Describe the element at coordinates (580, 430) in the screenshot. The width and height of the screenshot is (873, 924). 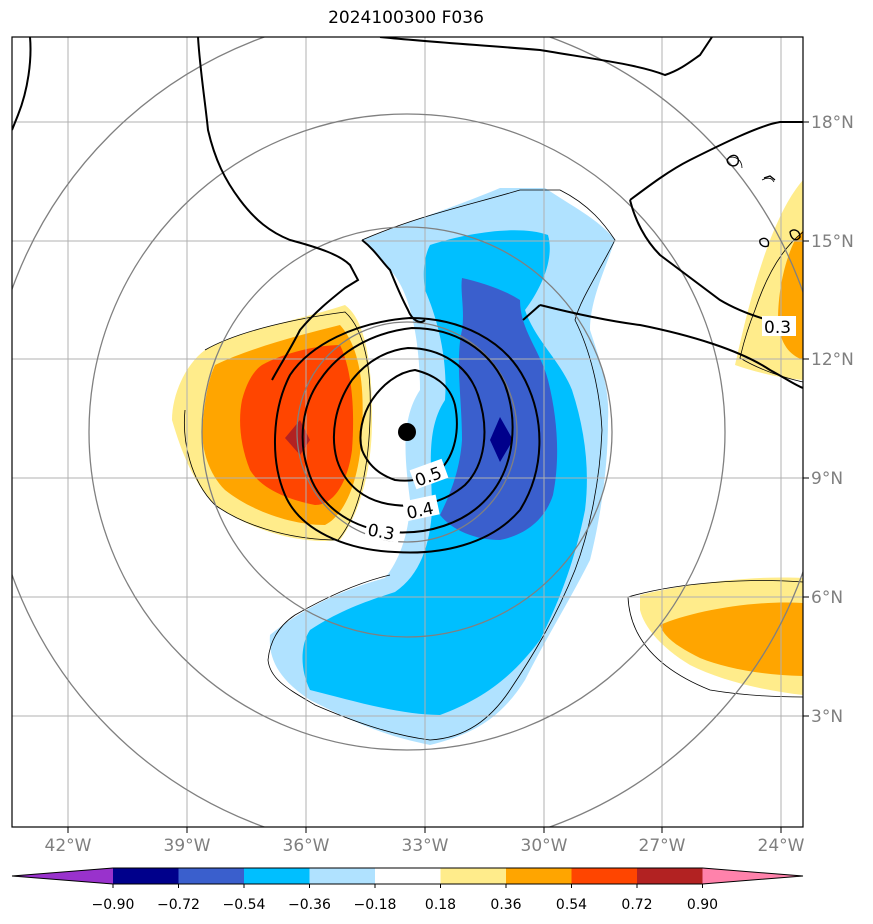
I see `contour-label-group: 0.5 0.4 0.3 0.3` at that location.